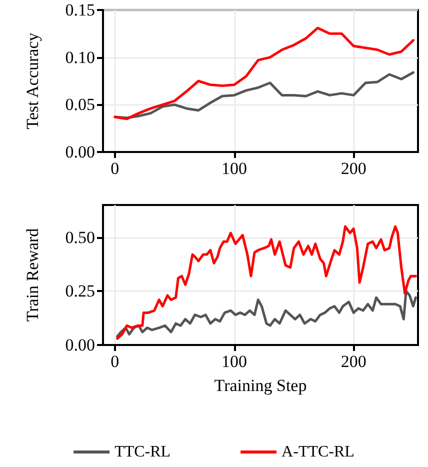 This screenshot has height=467, width=428. What do you see at coordinates (32, 81) in the screenshot?
I see `y-axis-title: Test Accuracy` at bounding box center [32, 81].